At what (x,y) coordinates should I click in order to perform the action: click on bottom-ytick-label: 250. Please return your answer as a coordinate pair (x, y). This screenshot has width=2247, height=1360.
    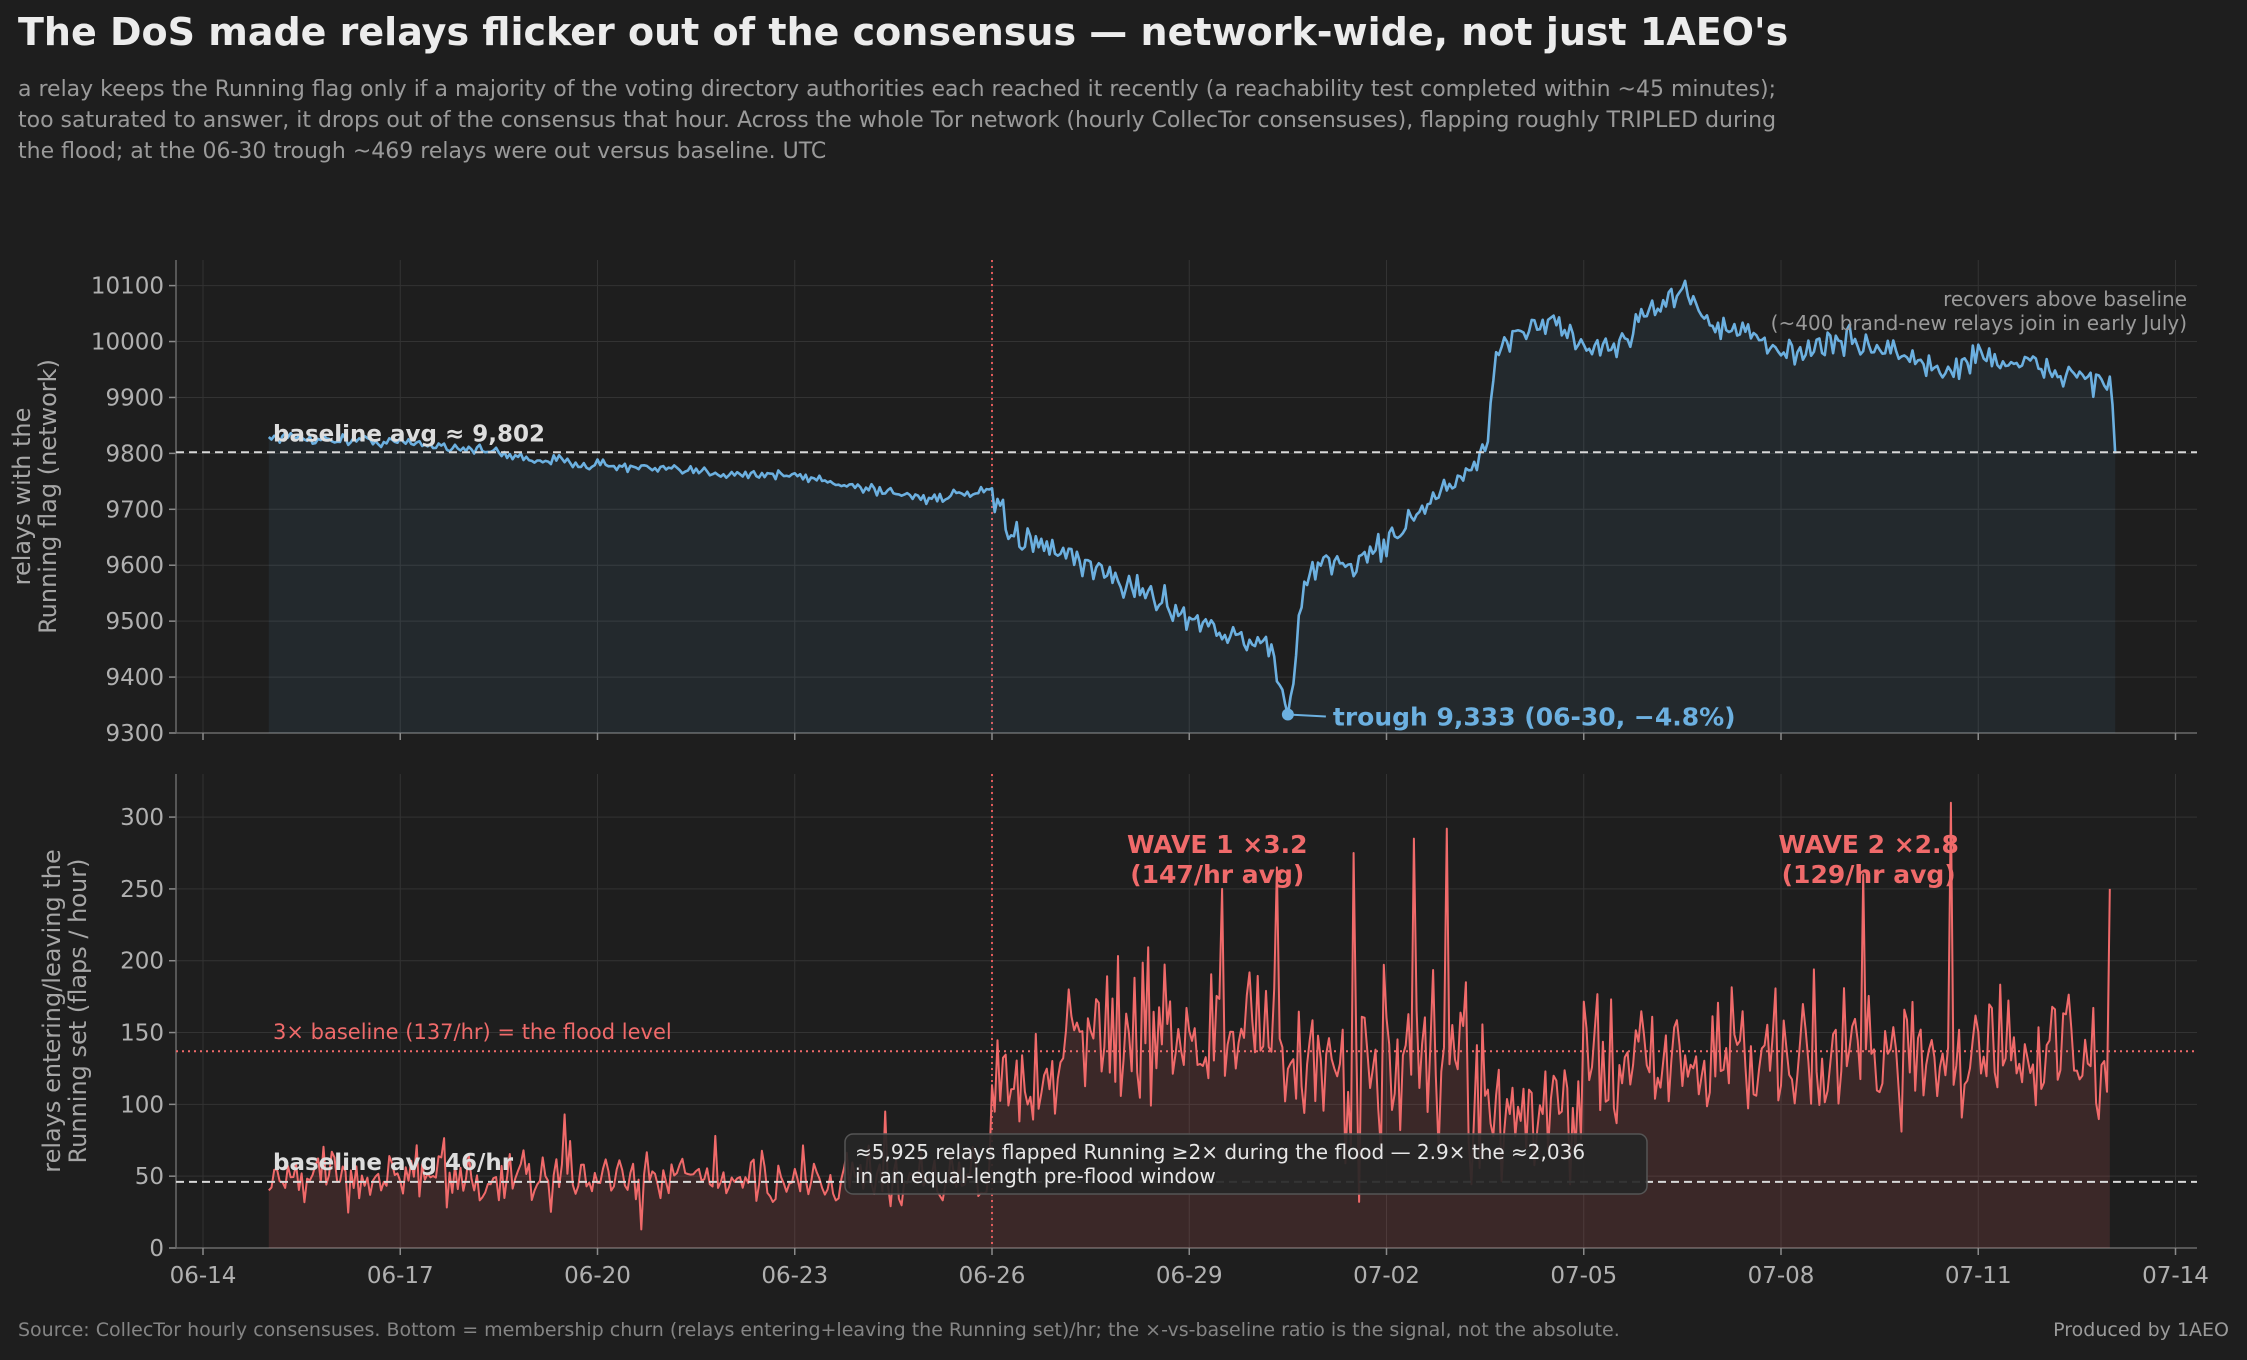
    Looking at the image, I should click on (142, 890).